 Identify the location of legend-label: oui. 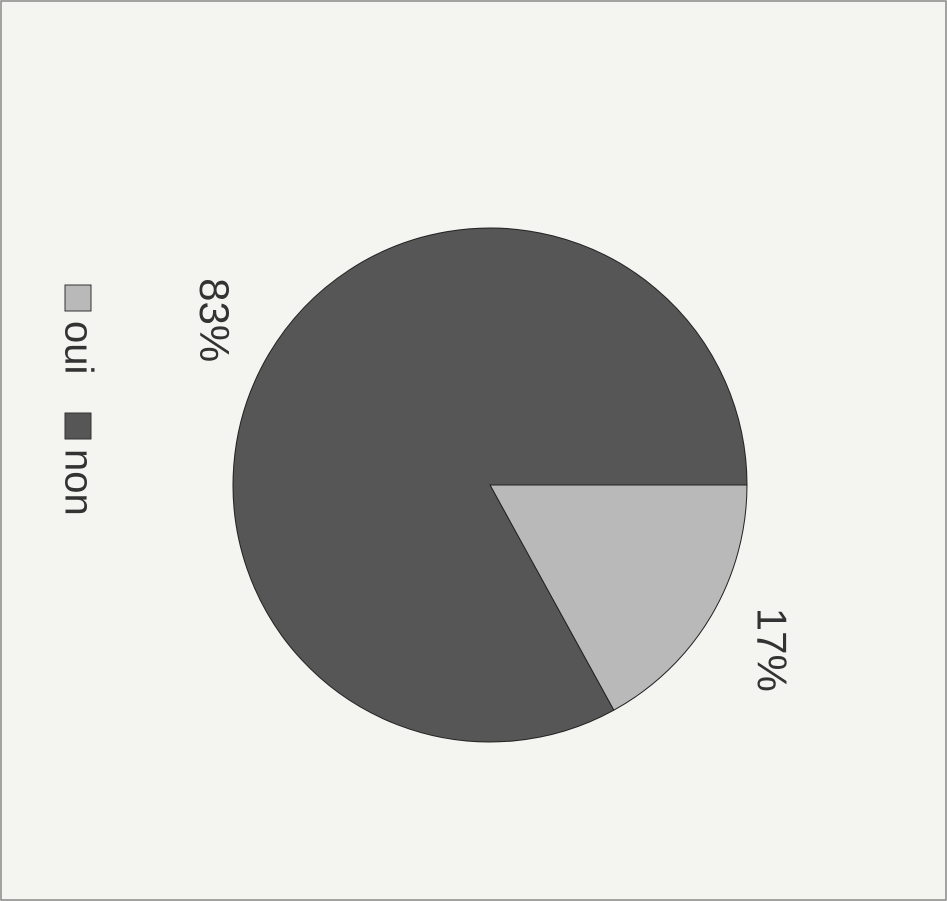
(78, 347).